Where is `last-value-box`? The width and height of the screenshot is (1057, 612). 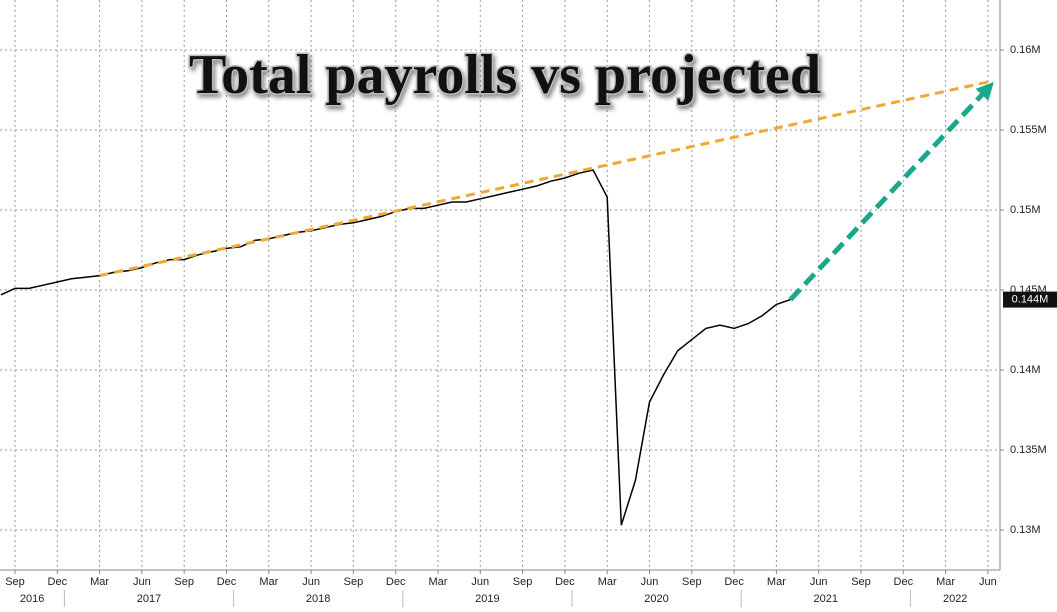 last-value-box is located at coordinates (1030, 299).